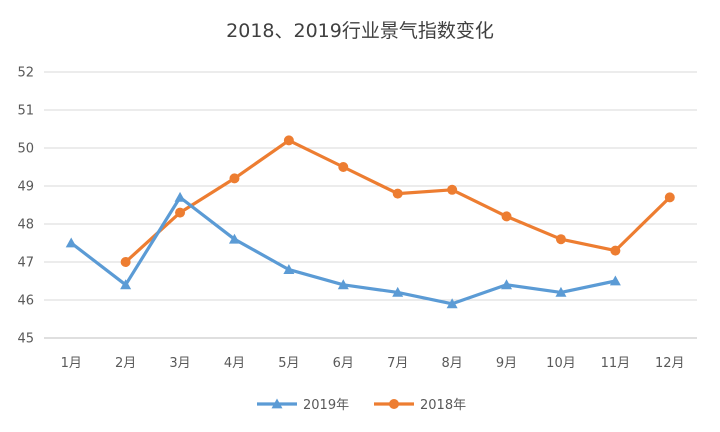 The image size is (720, 432). Describe the element at coordinates (25, 187) in the screenshot. I see `y-tick-label: 49` at that location.